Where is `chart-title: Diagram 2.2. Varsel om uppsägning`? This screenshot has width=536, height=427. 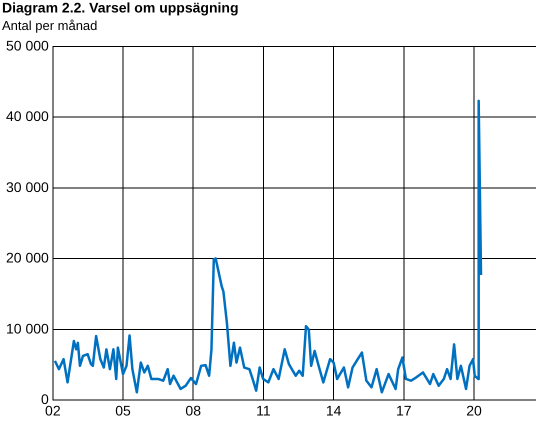
chart-title: Diagram 2.2. Varsel om uppsägning is located at coordinates (120, 8).